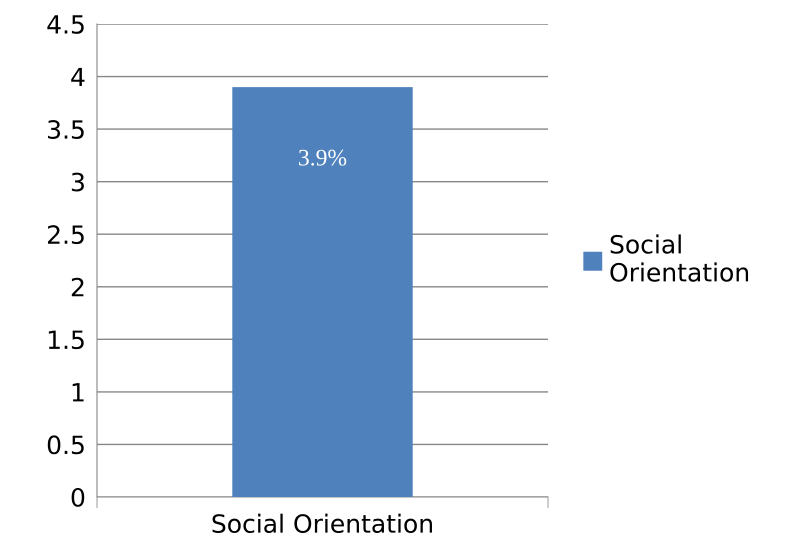  What do you see at coordinates (65, 24) in the screenshot?
I see `y-tick-label: 4.5` at bounding box center [65, 24].